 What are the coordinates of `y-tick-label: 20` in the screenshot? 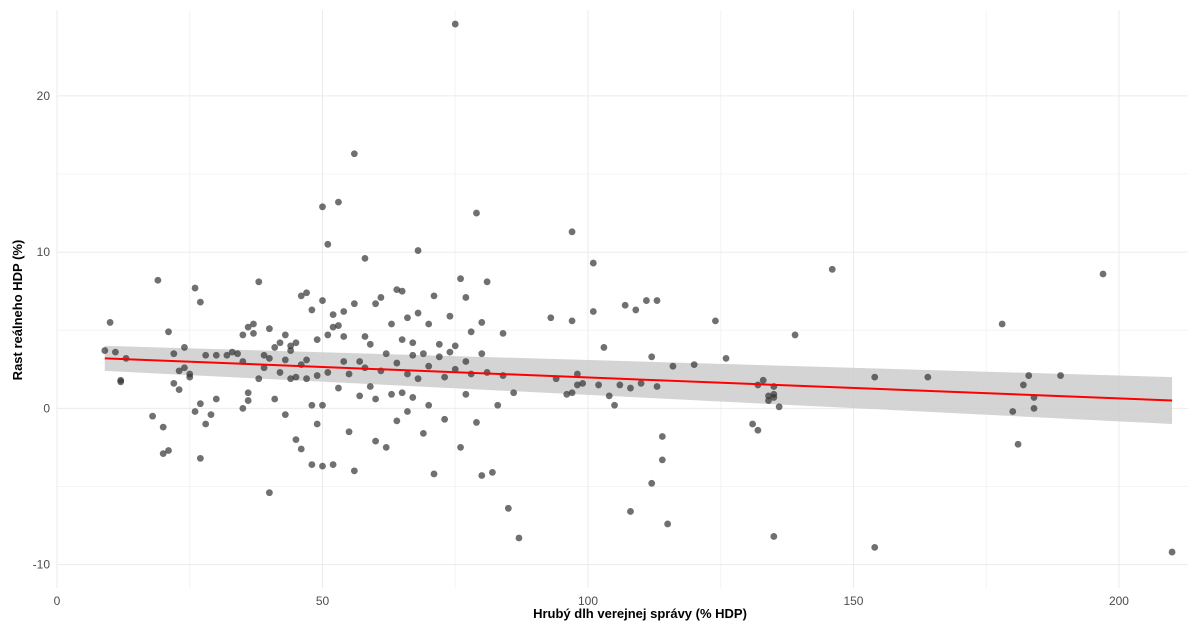 It's located at (44, 96).